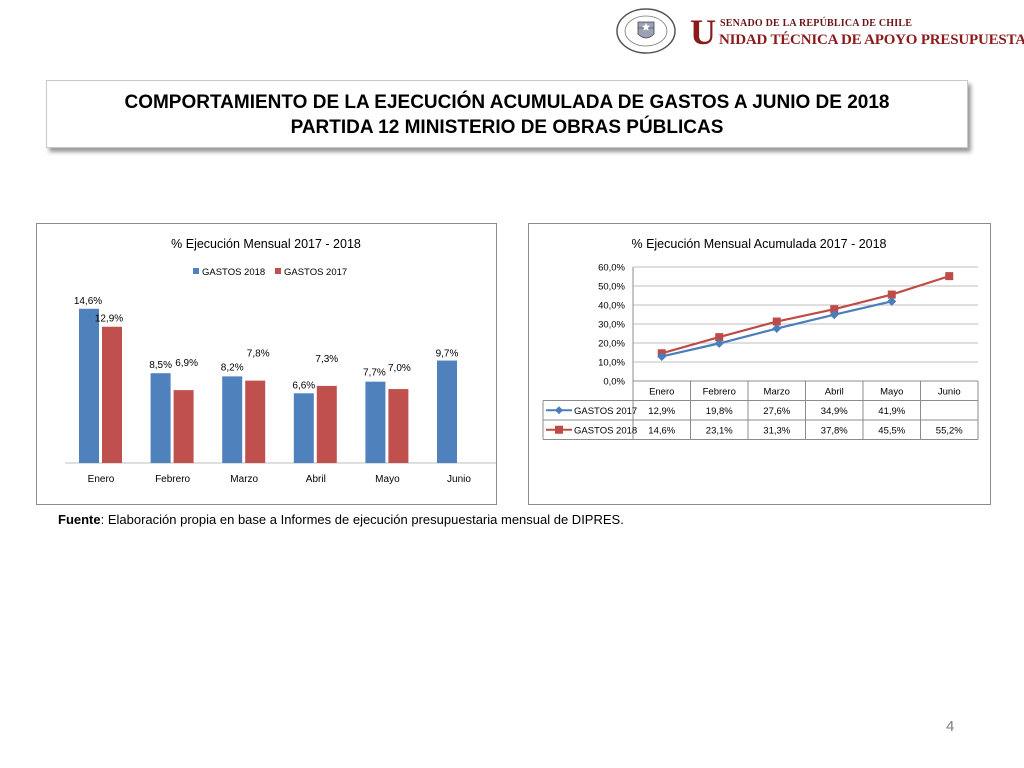 The width and height of the screenshot is (1024, 768). I want to click on y-tick-label: 50,0%, so click(611, 287).